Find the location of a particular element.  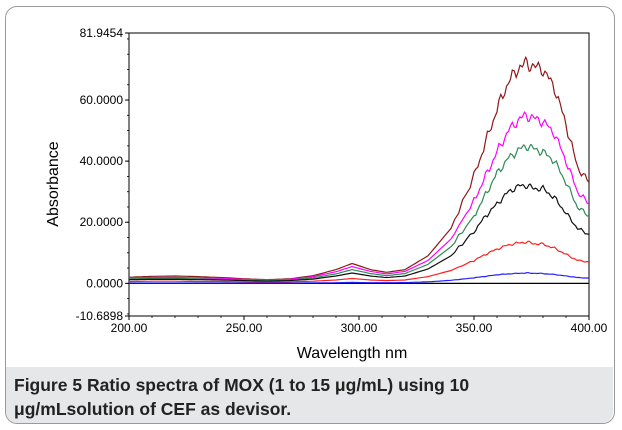

x-tick-label: 400.00 is located at coordinates (589, 328).